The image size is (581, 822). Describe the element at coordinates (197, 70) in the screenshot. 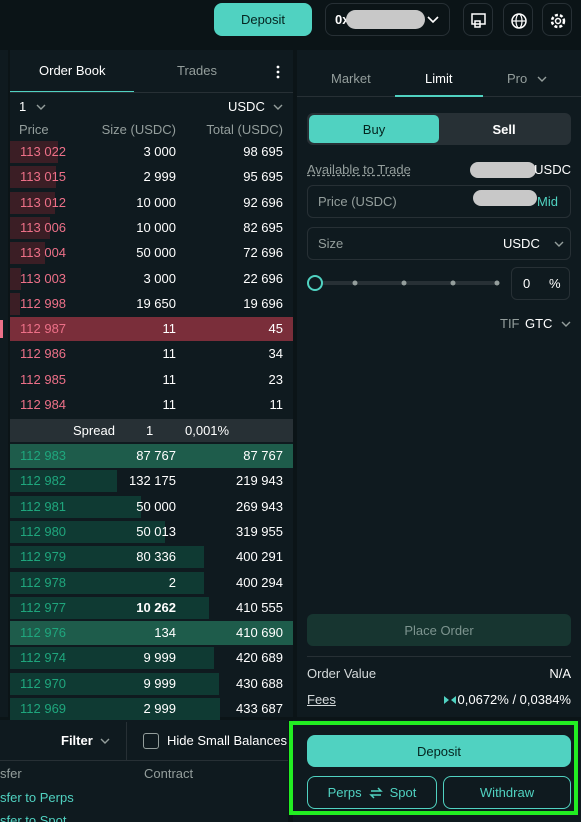

I see `tab-trades: Trades` at that location.